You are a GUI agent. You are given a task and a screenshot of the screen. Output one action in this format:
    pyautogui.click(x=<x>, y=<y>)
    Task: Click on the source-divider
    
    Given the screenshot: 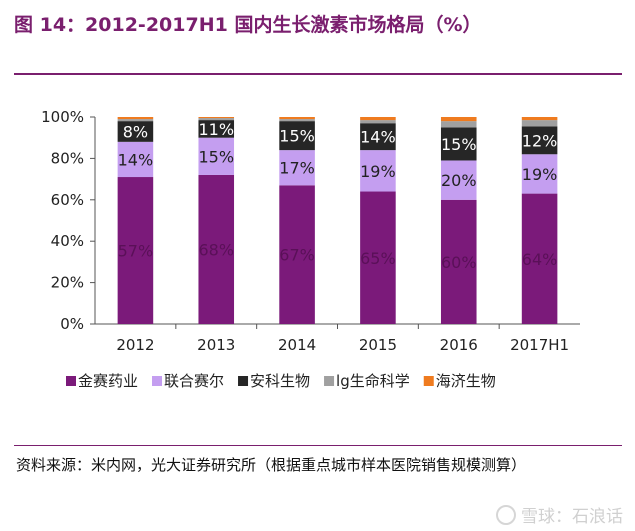 What is the action you would take?
    pyautogui.click(x=318, y=445)
    